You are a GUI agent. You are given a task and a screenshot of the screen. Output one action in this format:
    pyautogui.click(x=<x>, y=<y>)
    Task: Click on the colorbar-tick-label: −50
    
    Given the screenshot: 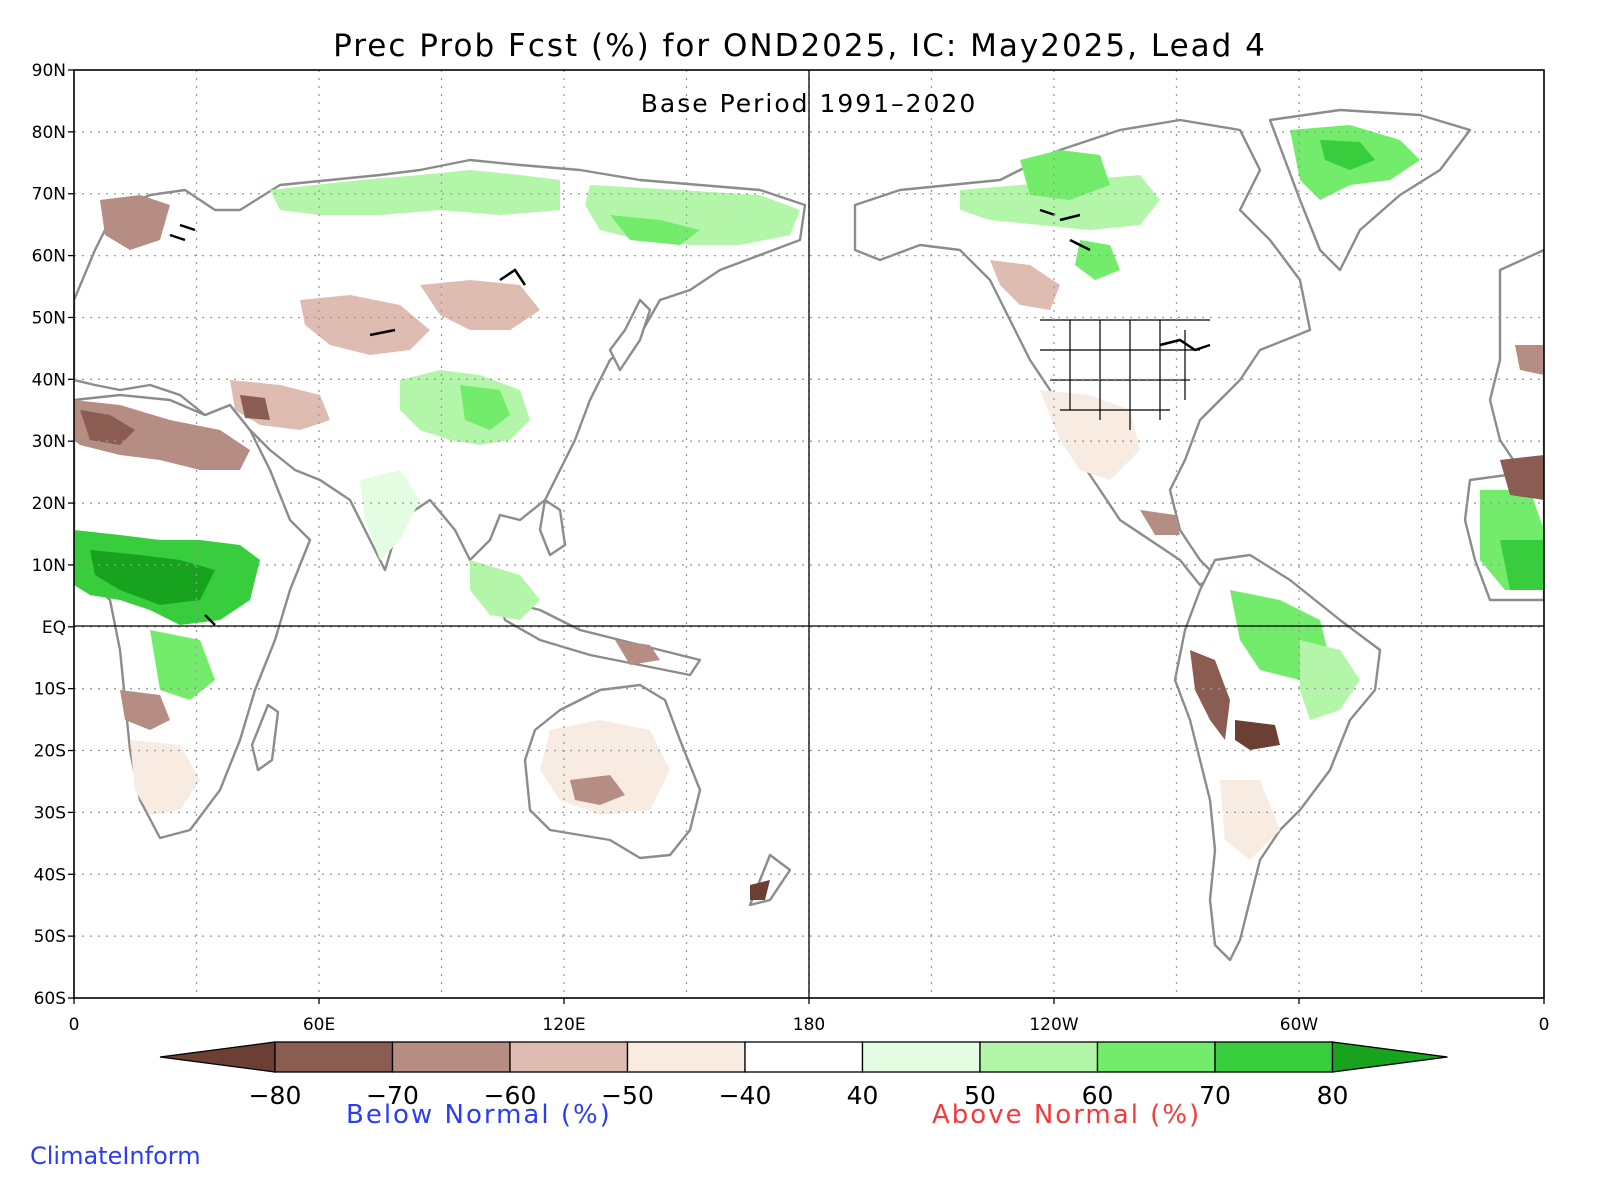 What is the action you would take?
    pyautogui.click(x=627, y=1095)
    